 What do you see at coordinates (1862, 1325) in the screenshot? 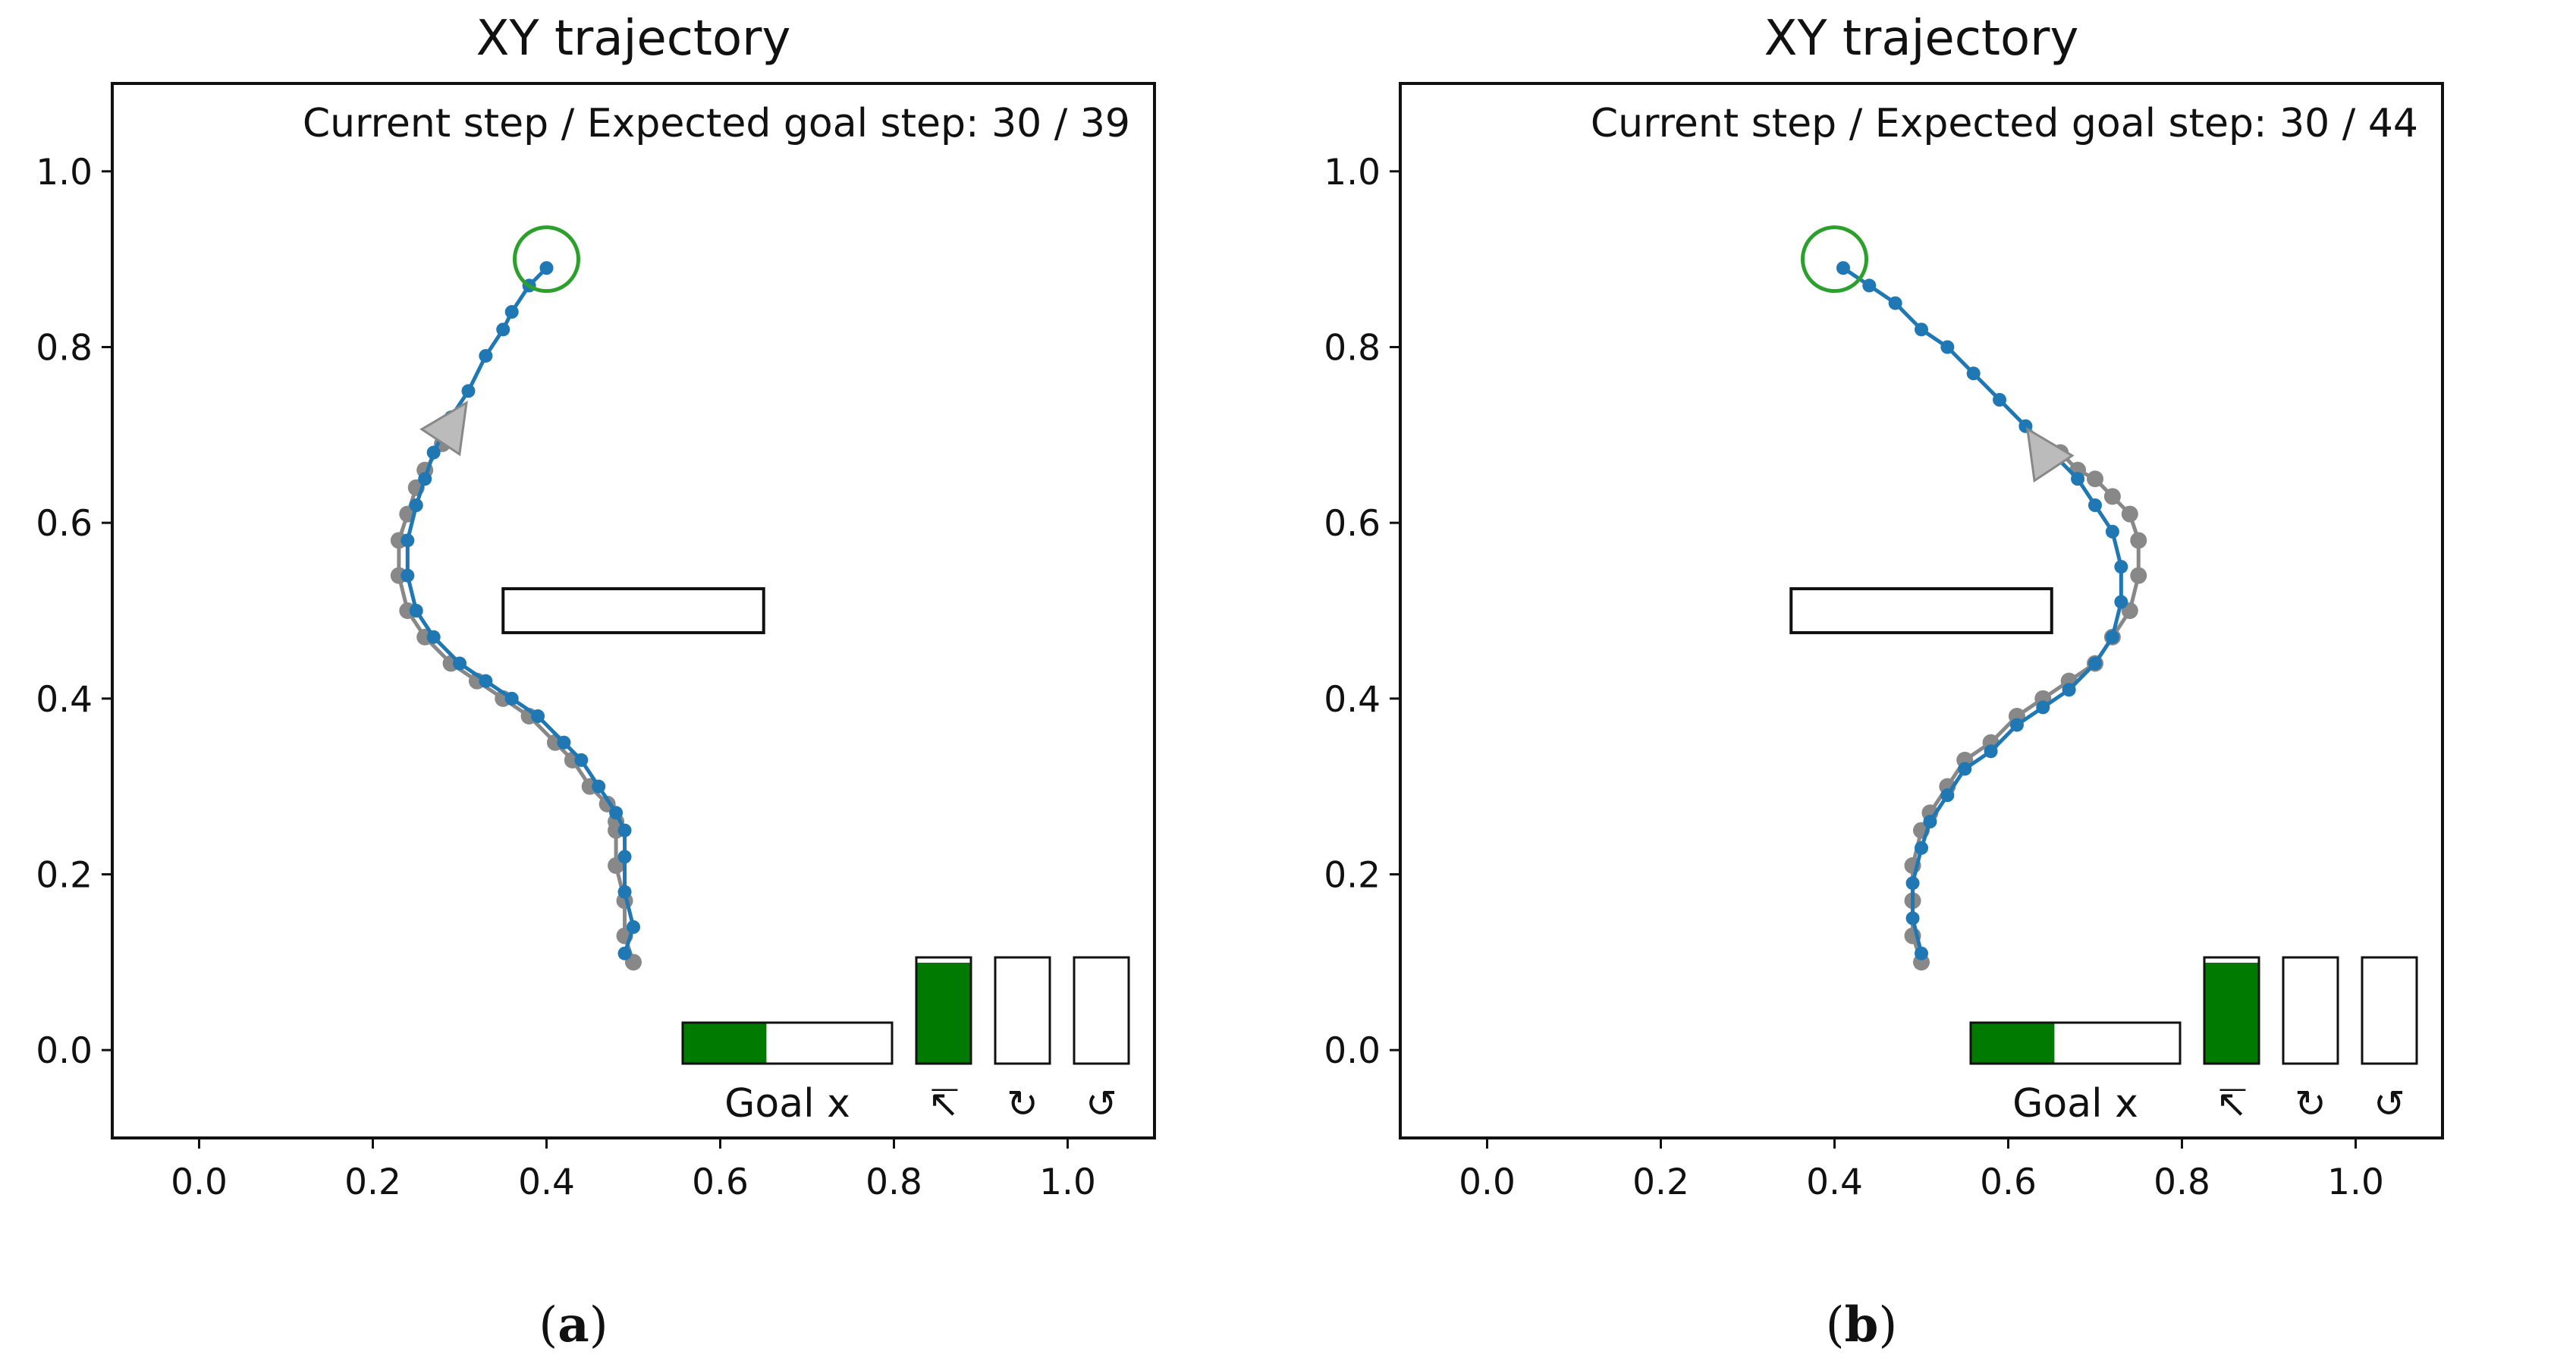
I see `caption-letter: b` at bounding box center [1862, 1325].